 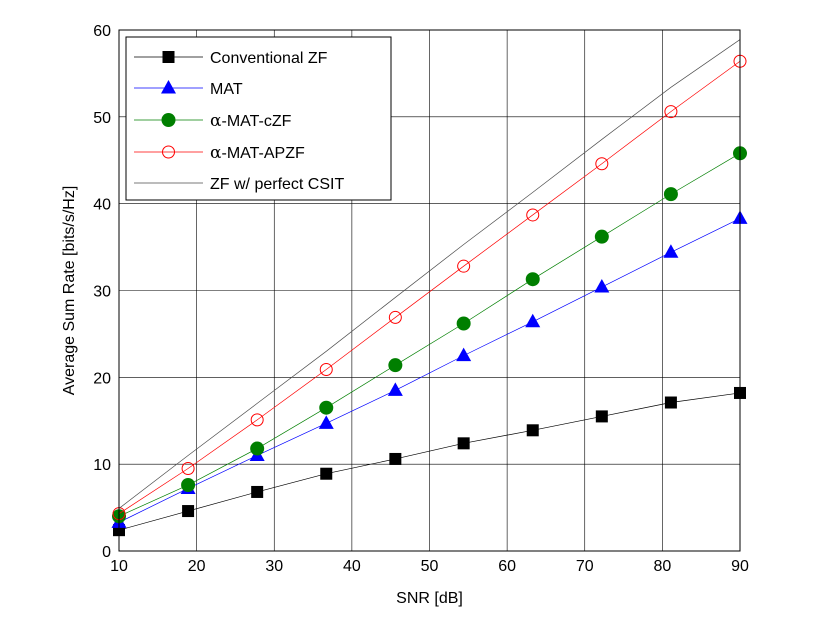 I want to click on legend-label-zf-perfect-csit: ZF w/ perfect CSIT, so click(x=277, y=184).